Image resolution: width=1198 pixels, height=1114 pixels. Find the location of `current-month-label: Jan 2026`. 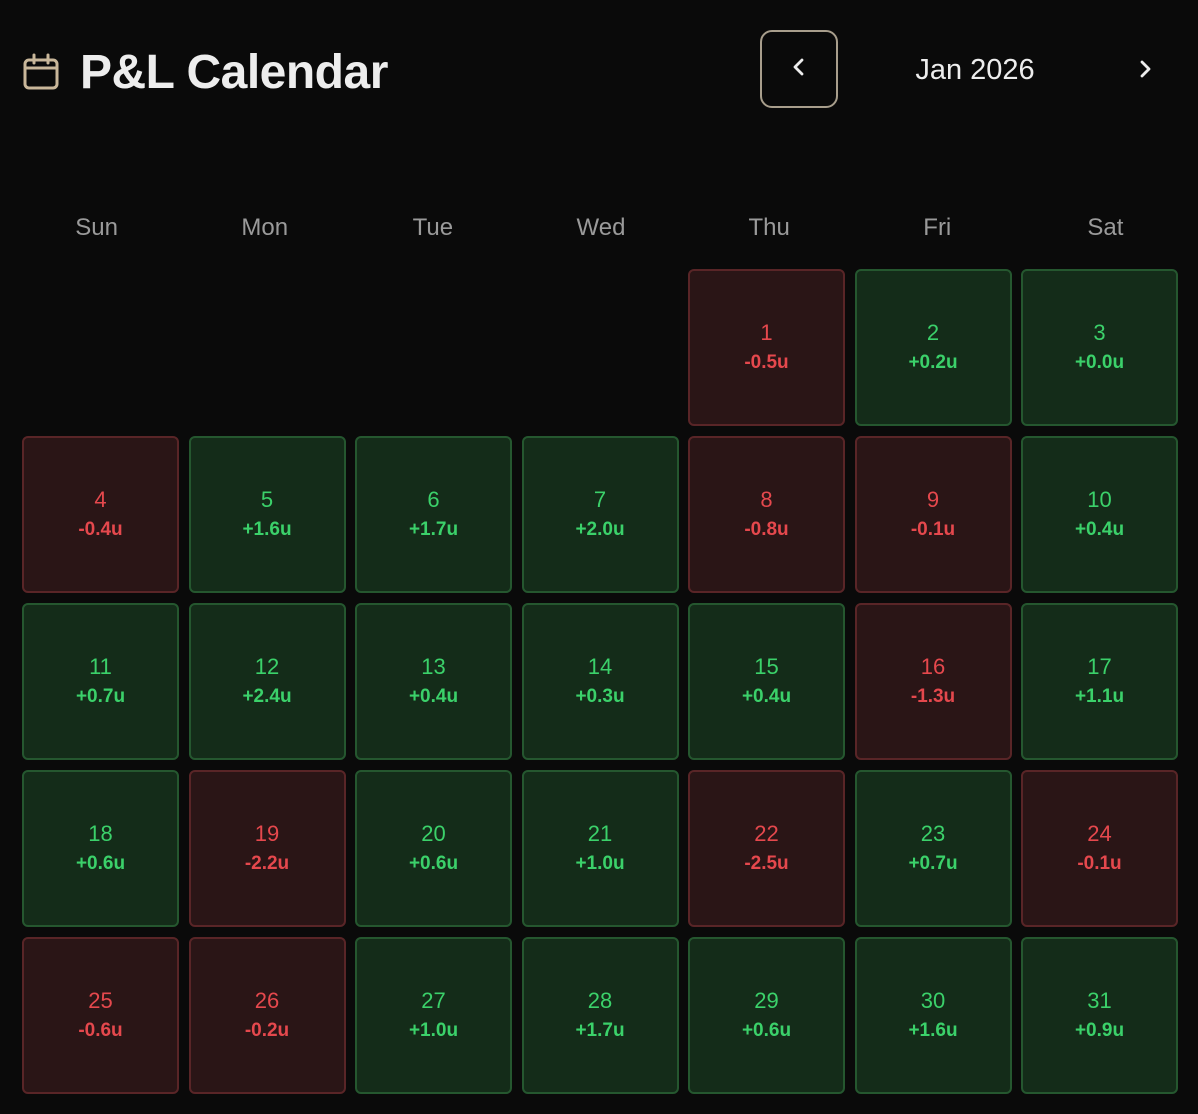

current-month-label: Jan 2026 is located at coordinates (975, 70).